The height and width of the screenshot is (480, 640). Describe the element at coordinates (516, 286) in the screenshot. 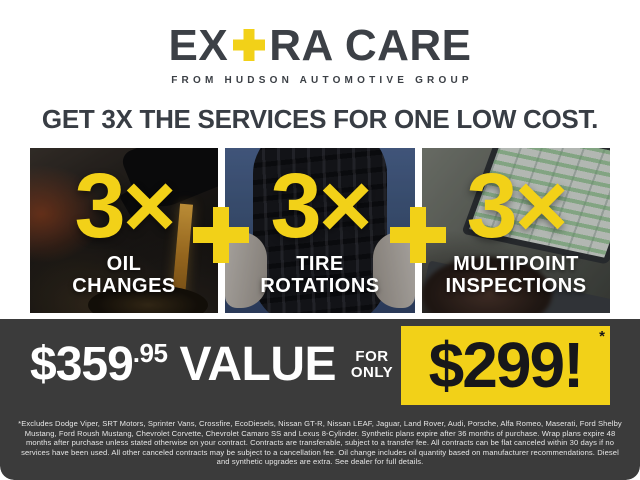

I see `inspection-label-line2: INSPECTIONS` at that location.